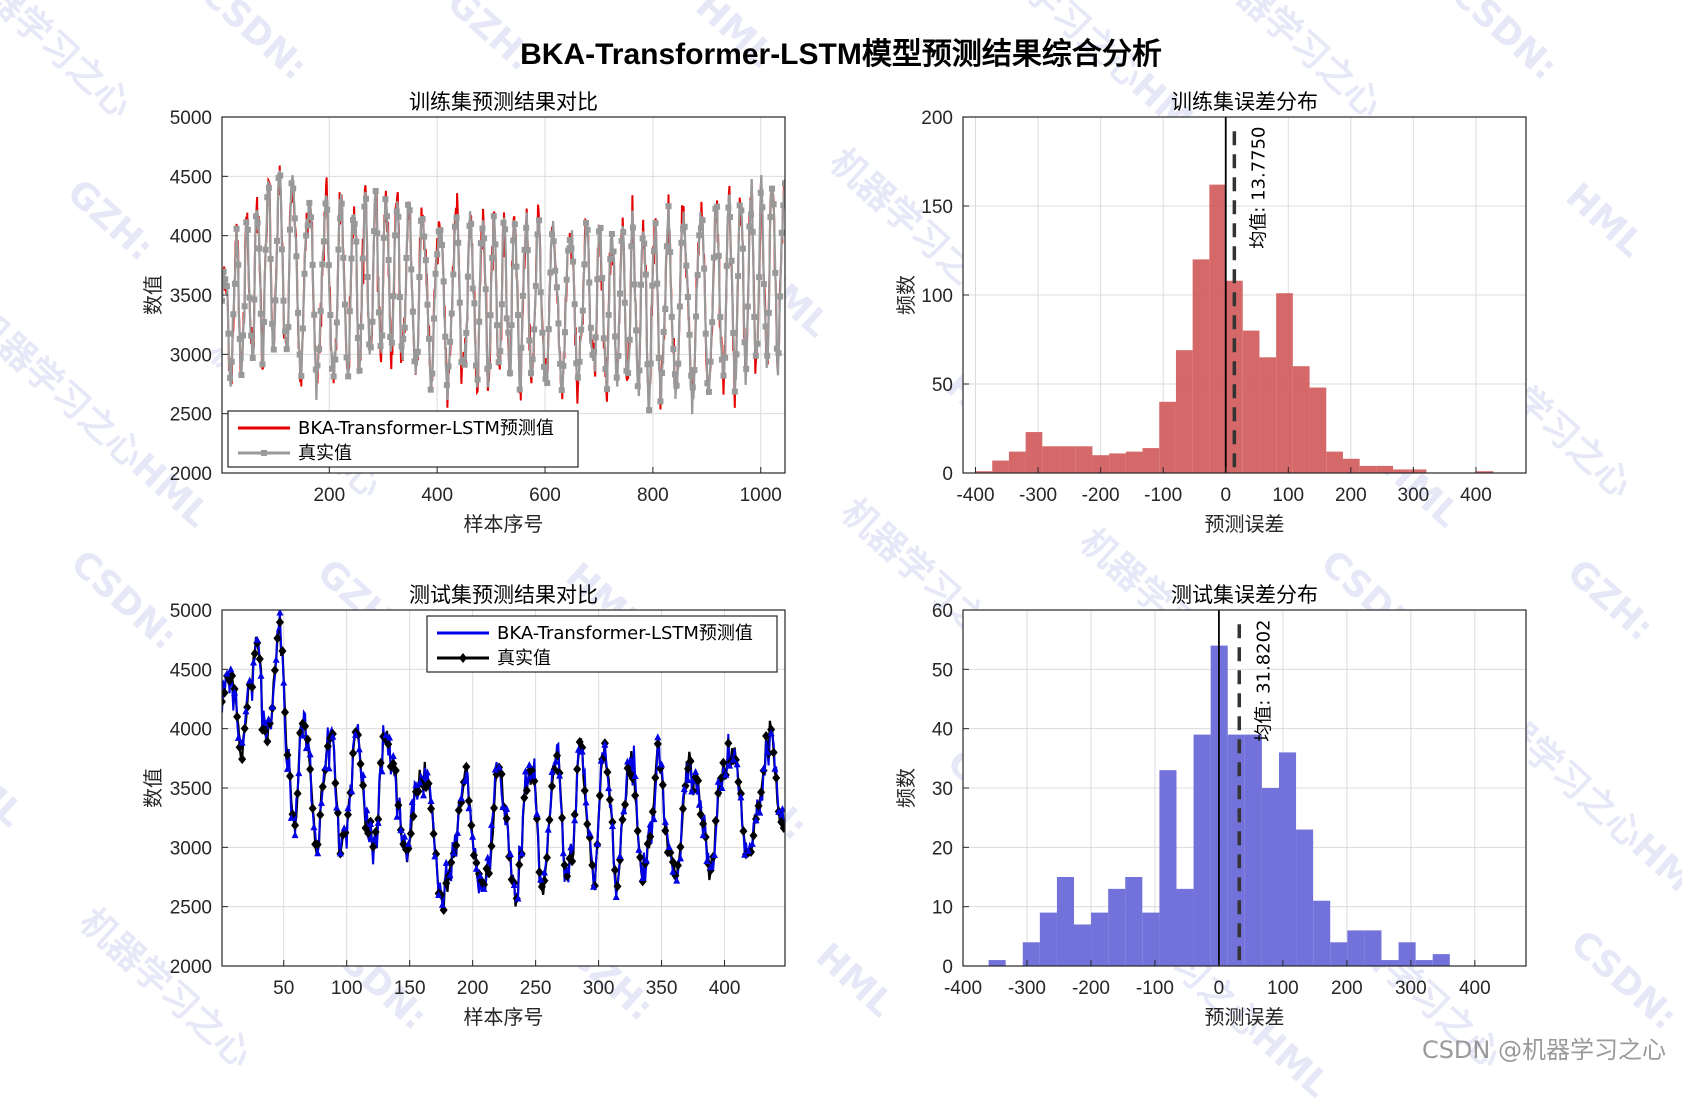  Describe the element at coordinates (426, 428) in the screenshot. I see `legend-label-prediction: BKA-Transformer-LSTM预测值` at that location.